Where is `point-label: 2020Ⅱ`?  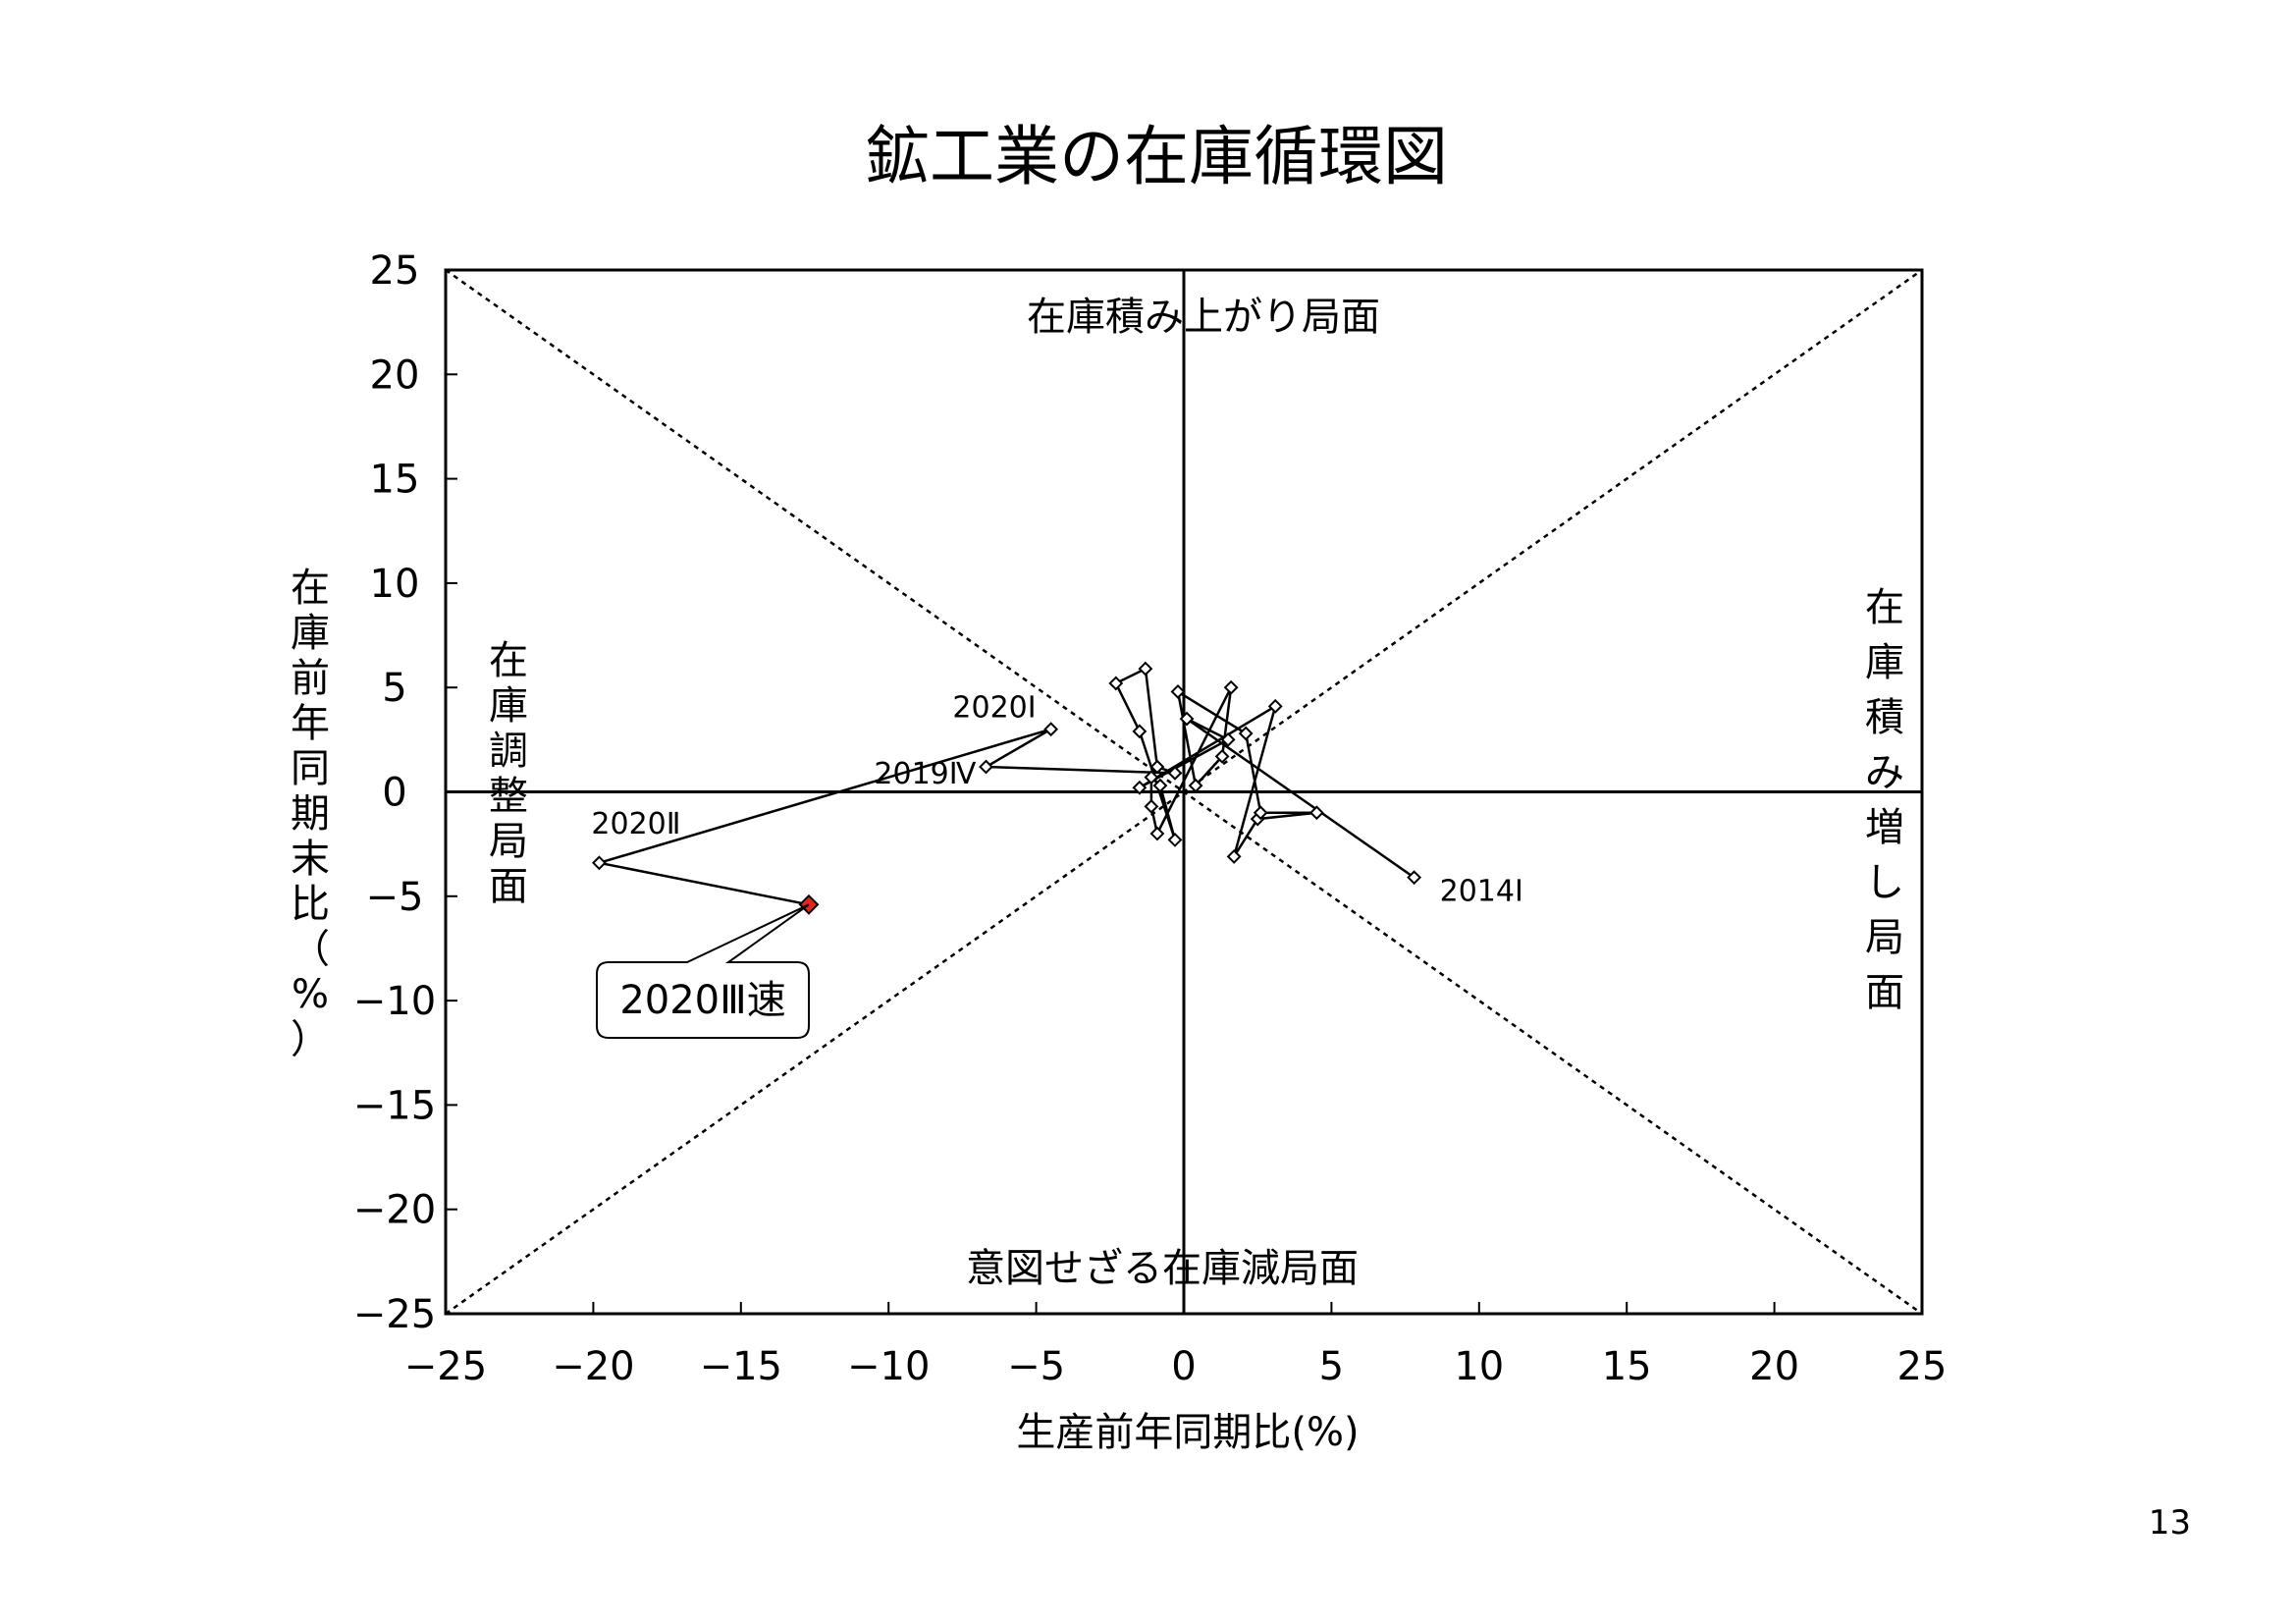 point-label: 2020Ⅱ is located at coordinates (635, 824).